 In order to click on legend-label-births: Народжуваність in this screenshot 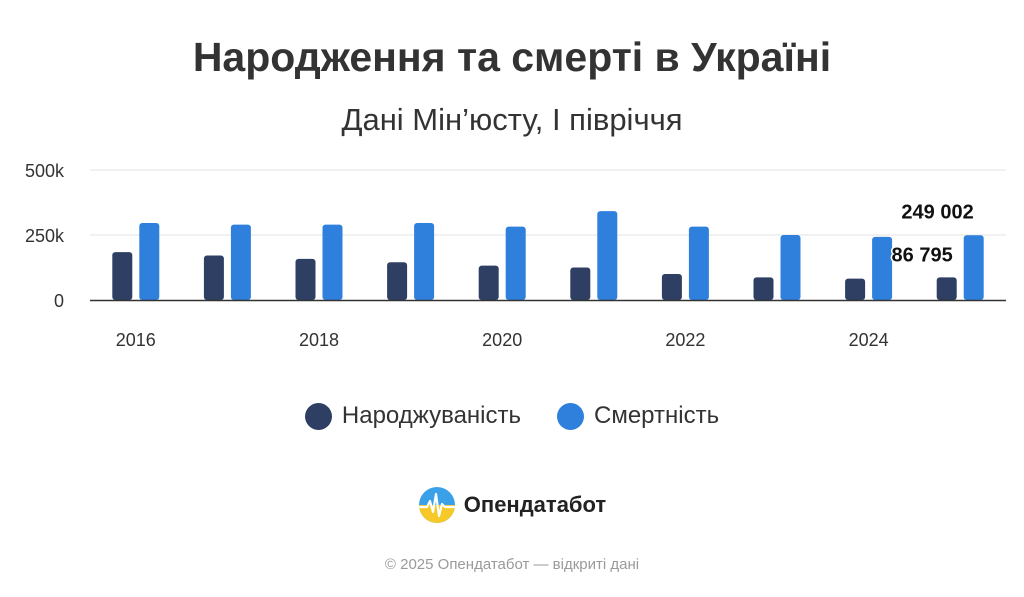, I will do `click(431, 415)`.